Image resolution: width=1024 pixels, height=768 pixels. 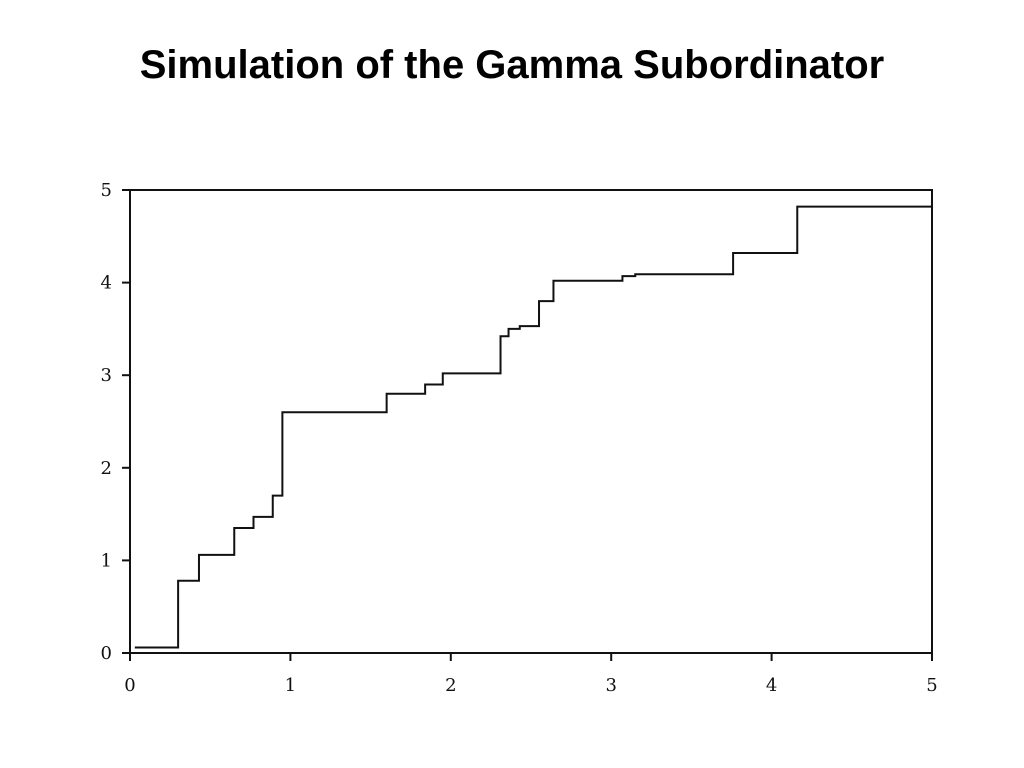 What do you see at coordinates (129, 685) in the screenshot?
I see `x-tick-label: 0` at bounding box center [129, 685].